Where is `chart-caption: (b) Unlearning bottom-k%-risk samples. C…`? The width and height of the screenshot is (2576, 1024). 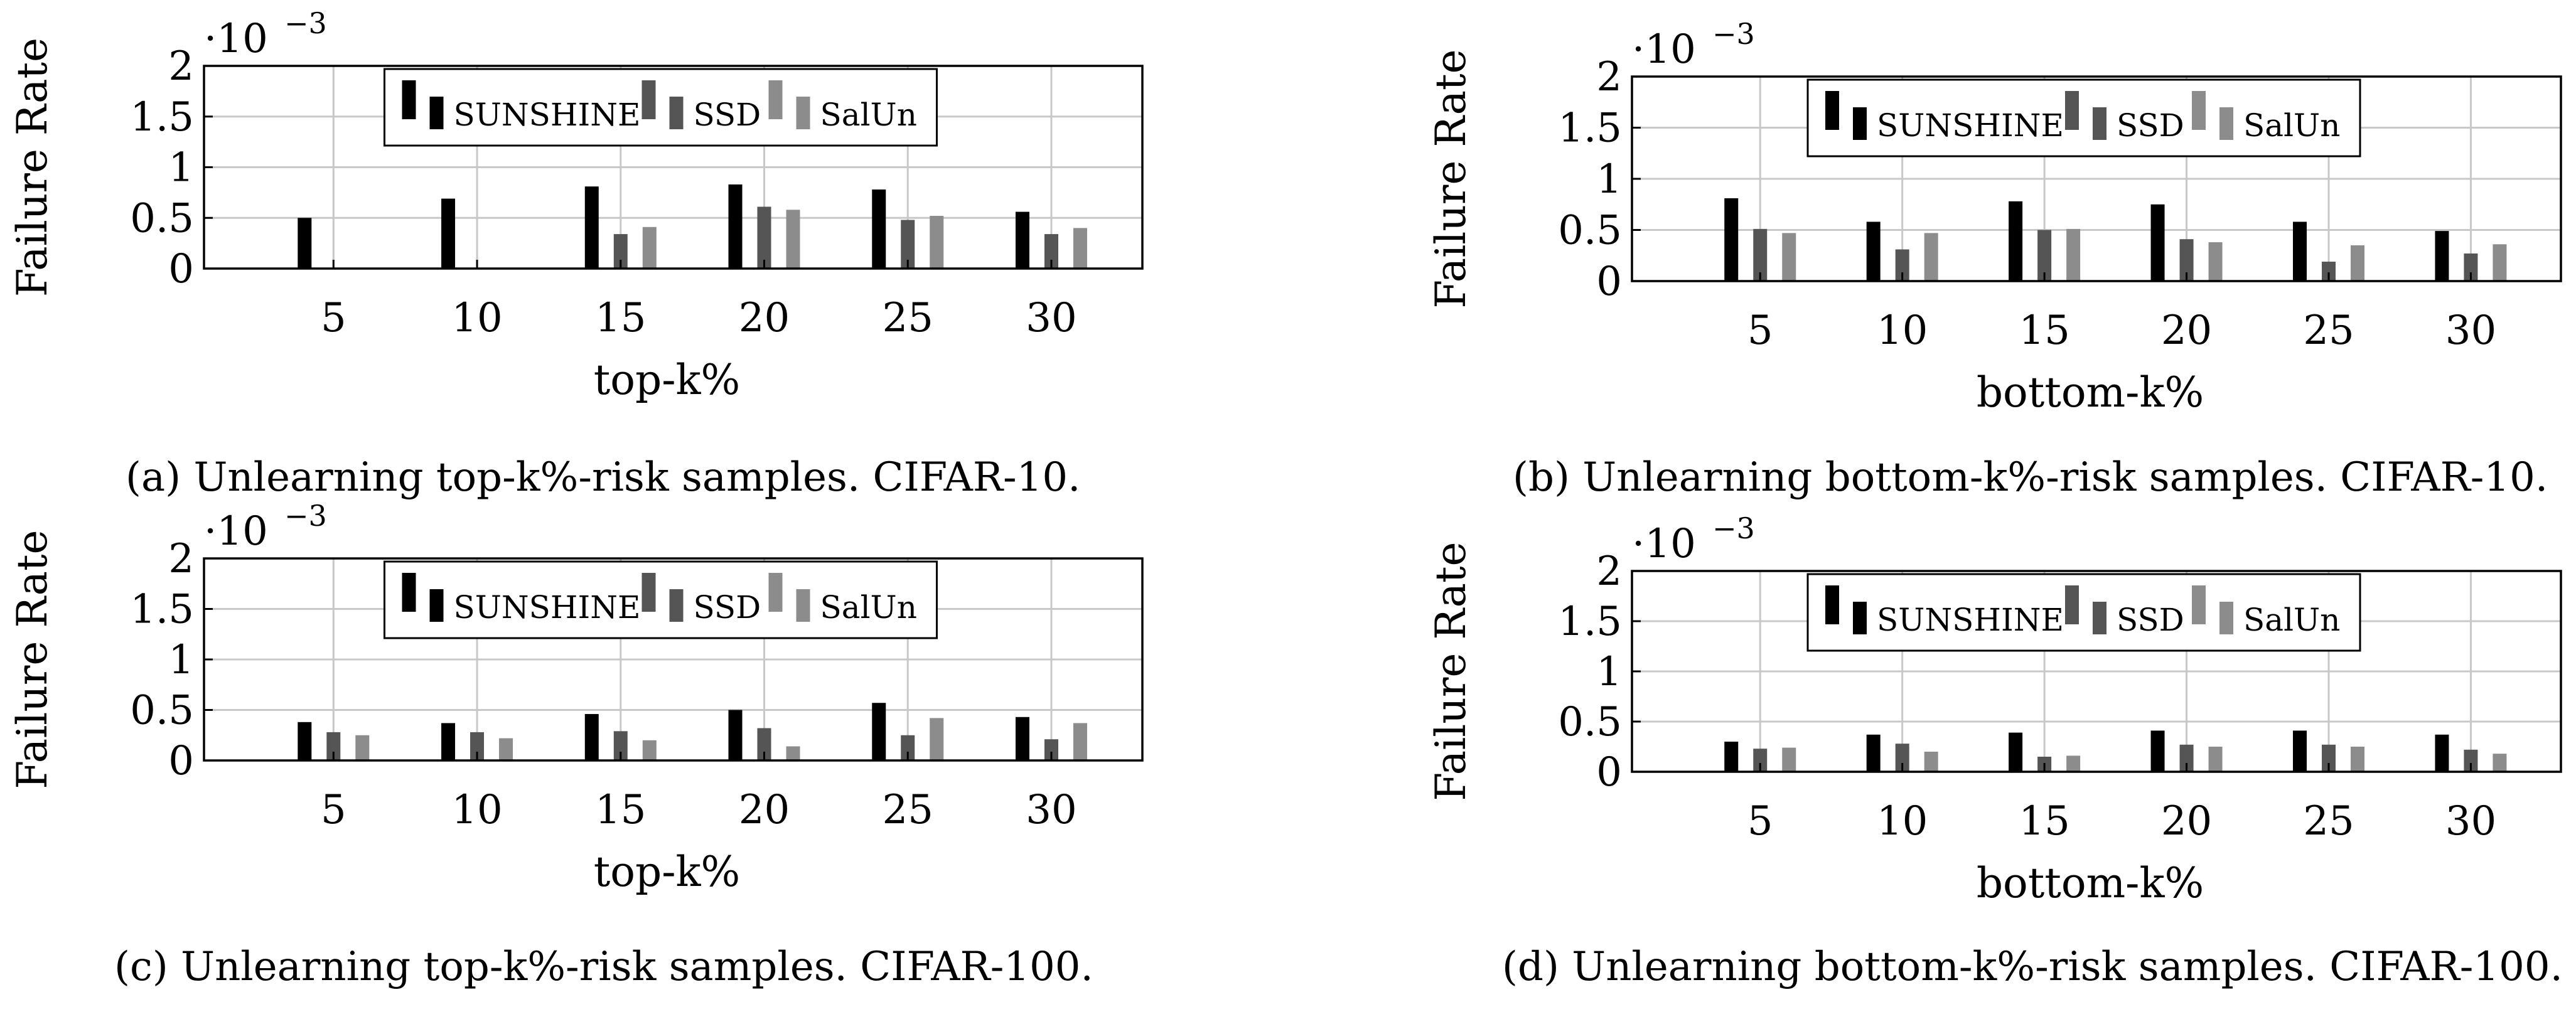
chart-caption: (b) Unlearning bottom-k%-risk samples. C… is located at coordinates (2030, 477).